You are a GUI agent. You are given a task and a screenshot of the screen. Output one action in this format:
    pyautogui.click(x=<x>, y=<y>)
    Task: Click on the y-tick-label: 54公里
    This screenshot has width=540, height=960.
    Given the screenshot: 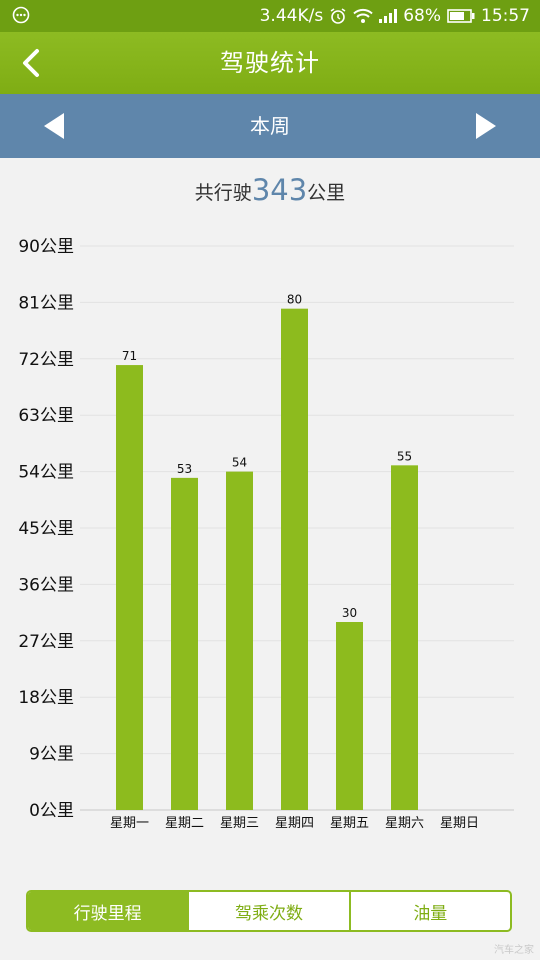 What is the action you would take?
    pyautogui.click(x=46, y=473)
    